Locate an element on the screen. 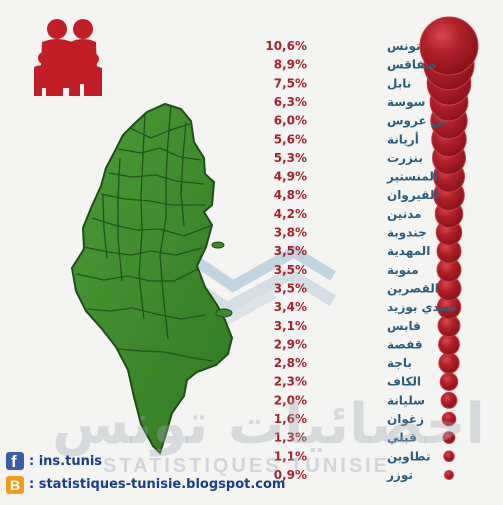 The height and width of the screenshot is (505, 503). percent-label-12: 3,5% is located at coordinates (290, 251).